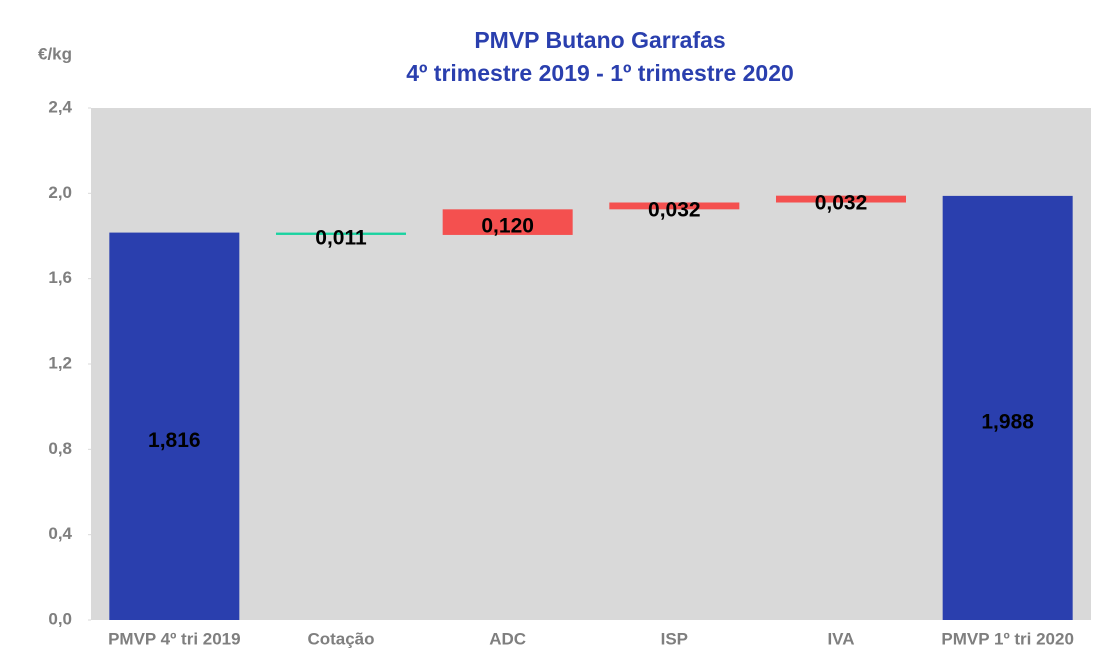  Describe the element at coordinates (174, 440) in the screenshot. I see `data-label: 1,816` at that location.